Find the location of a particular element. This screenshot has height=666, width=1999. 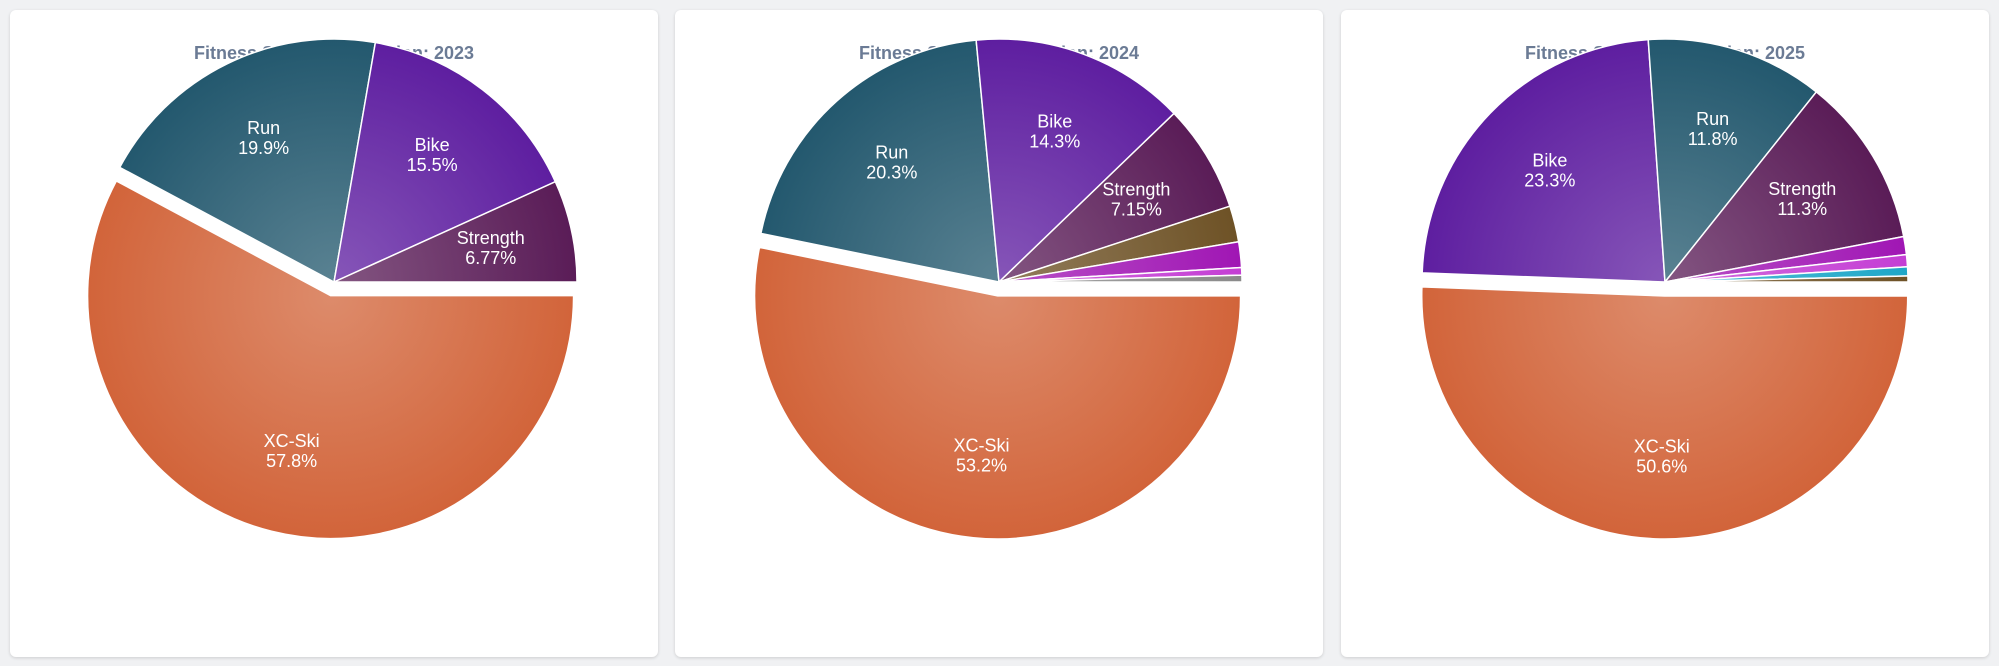

slice-percent-label: 57.8% is located at coordinates (291, 461).